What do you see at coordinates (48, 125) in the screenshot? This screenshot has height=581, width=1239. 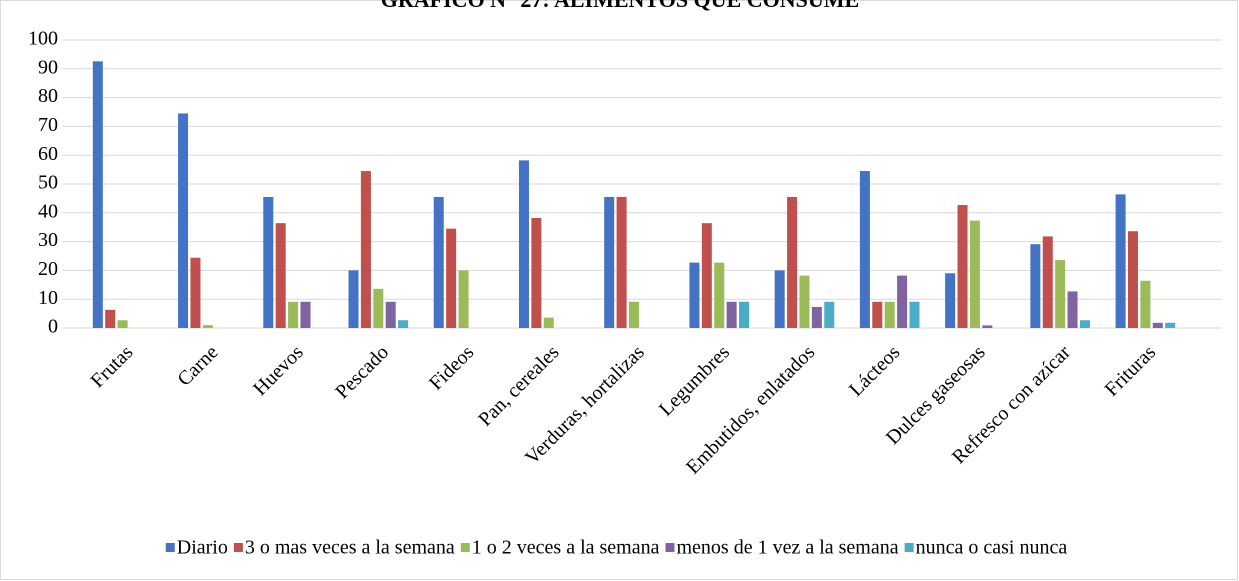 I see `y-tick-label: 70` at bounding box center [48, 125].